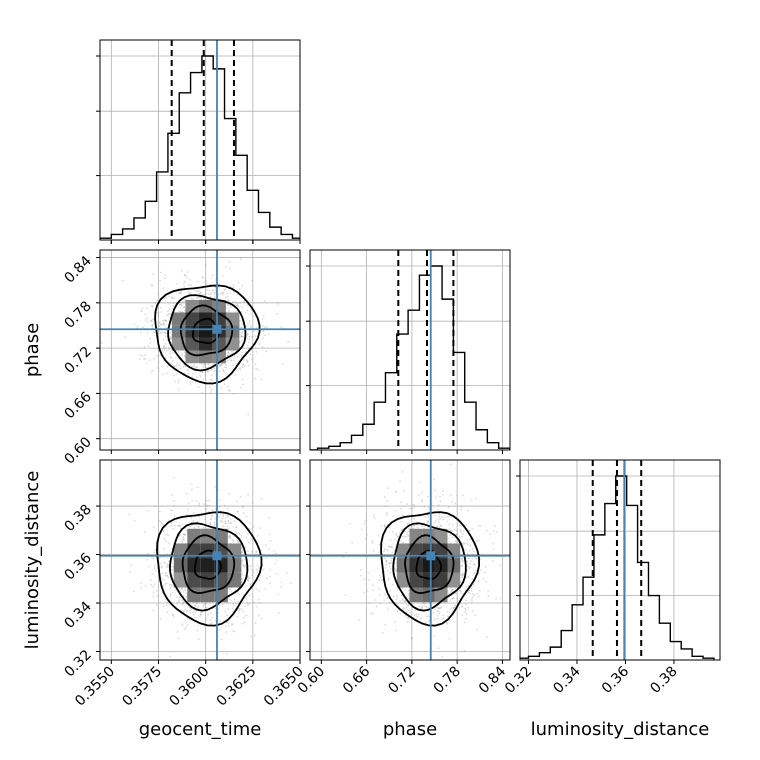 This screenshot has width=760, height=760. Describe the element at coordinates (620, 729) in the screenshot. I see `x-axis-label-luminosity_distance: luminosity_distance` at that location.